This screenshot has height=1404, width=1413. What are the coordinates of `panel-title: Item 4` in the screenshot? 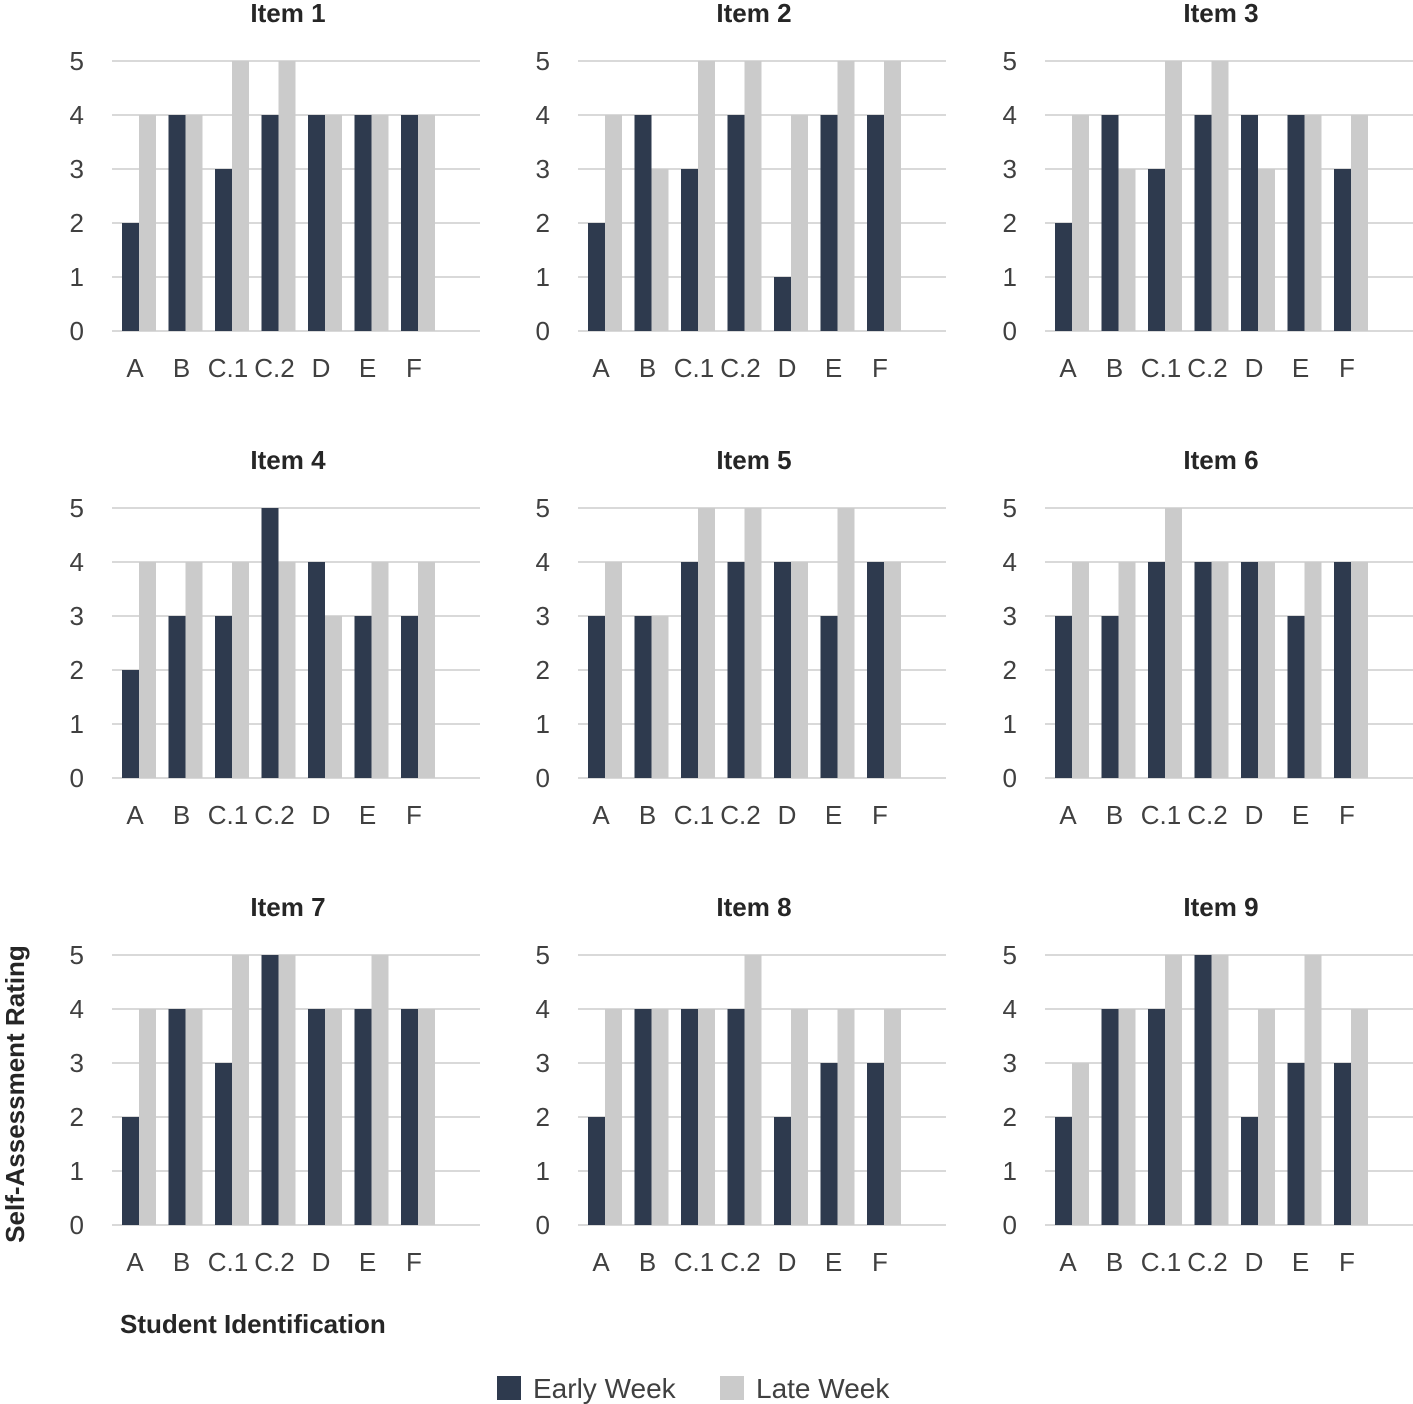 It's located at (288, 460).